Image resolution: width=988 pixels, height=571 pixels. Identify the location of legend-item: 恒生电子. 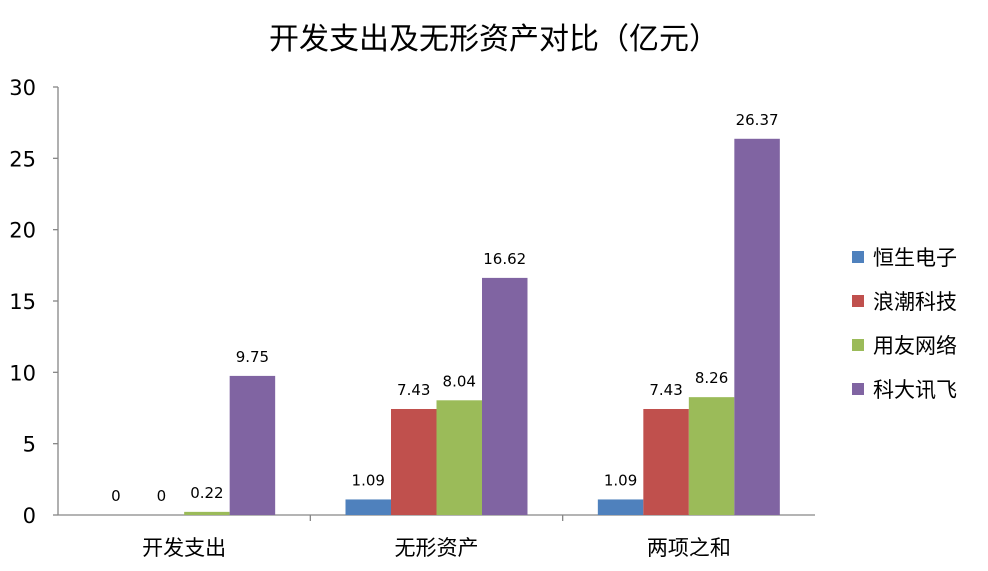
(904, 257).